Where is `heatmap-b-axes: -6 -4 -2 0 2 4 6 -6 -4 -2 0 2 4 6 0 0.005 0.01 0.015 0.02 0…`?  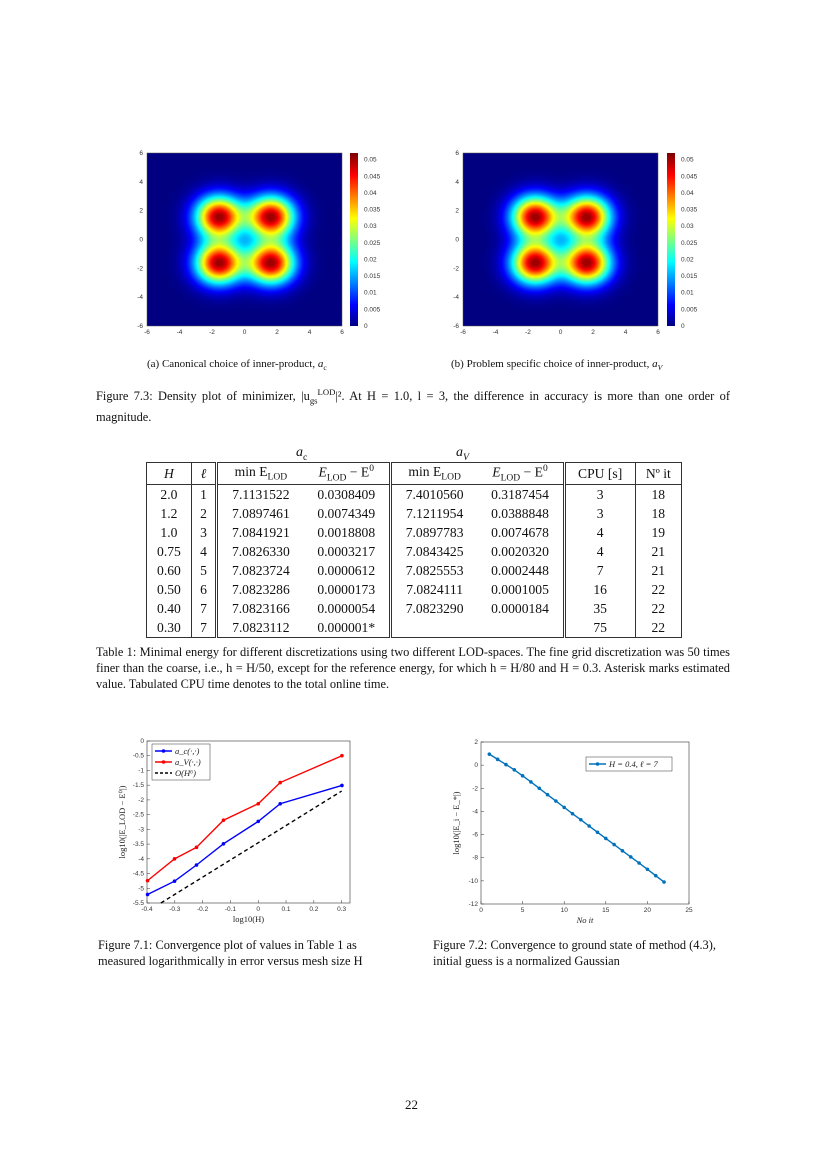 heatmap-b-axes: -6 -4 -2 0 2 4 6 -6 -4 -2 0 2 4 6 0 0.005 0.01 0.015 0.02 0… is located at coordinates (575, 243).